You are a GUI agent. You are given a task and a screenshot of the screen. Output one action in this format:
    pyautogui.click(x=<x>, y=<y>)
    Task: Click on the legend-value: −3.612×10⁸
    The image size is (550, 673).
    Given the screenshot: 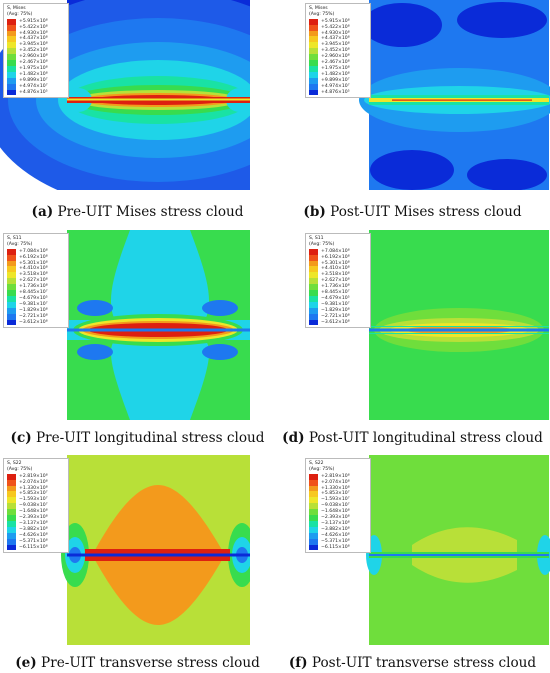 What is the action you would take?
    pyautogui.click(x=33, y=322)
    